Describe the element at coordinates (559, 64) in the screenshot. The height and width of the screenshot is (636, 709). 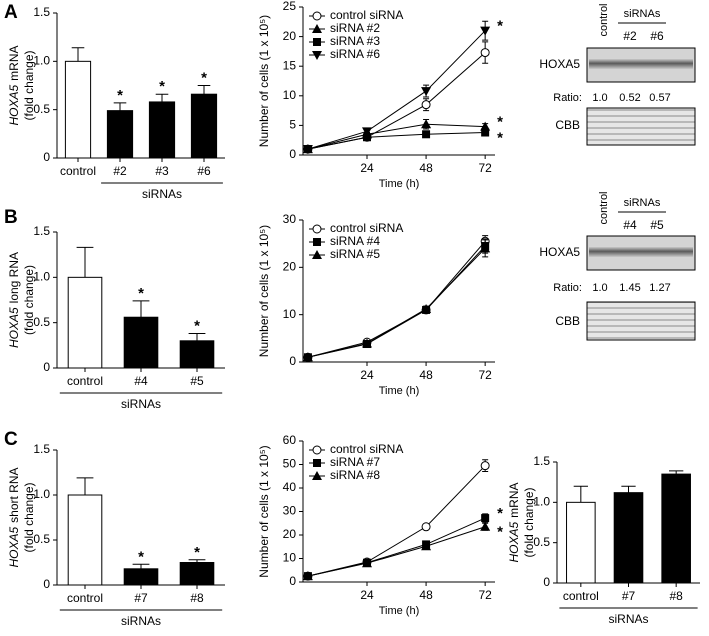
I see `blot-row-label: HOXA5` at that location.